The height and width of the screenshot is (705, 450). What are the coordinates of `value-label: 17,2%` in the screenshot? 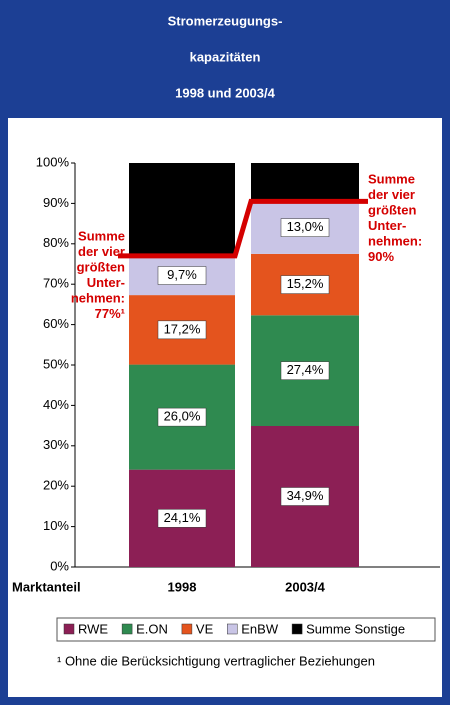 It's located at (182, 328).